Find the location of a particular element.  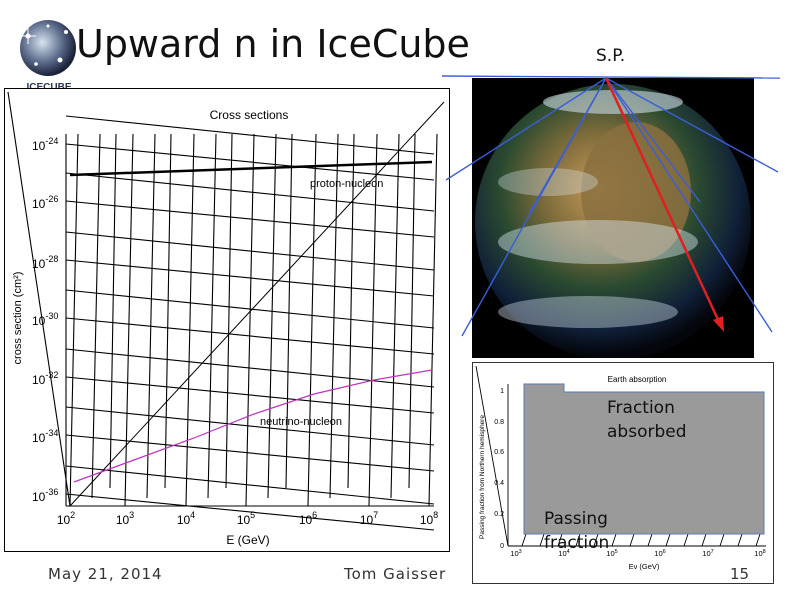

footer-author: Tom Gaisser is located at coordinates (395, 574).